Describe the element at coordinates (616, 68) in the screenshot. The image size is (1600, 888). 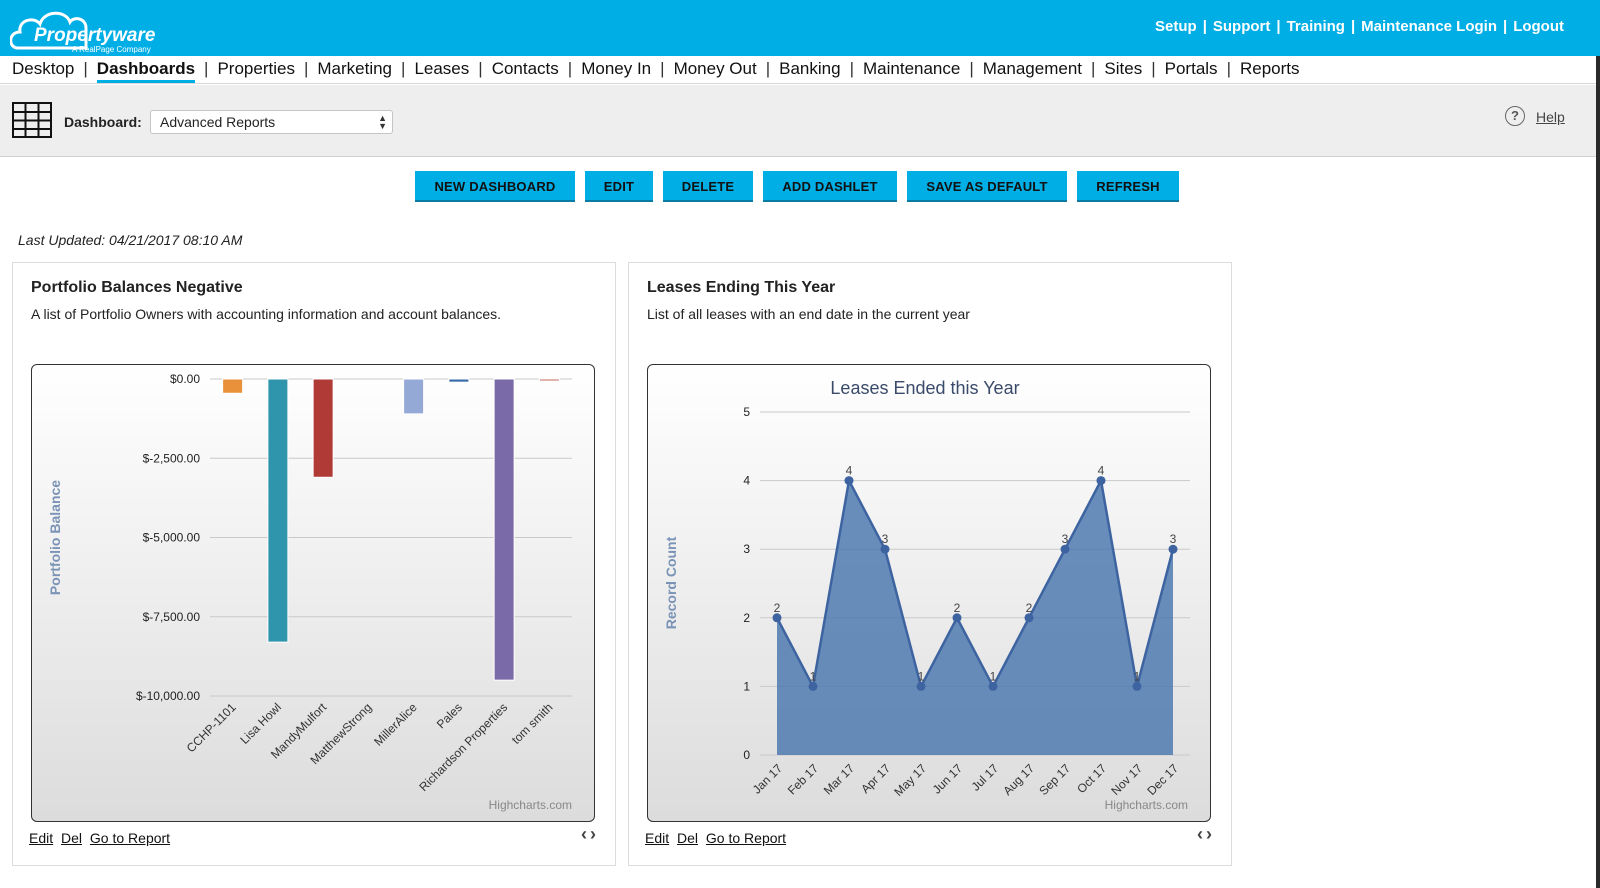
I see `menu-money-in: Money In` at that location.